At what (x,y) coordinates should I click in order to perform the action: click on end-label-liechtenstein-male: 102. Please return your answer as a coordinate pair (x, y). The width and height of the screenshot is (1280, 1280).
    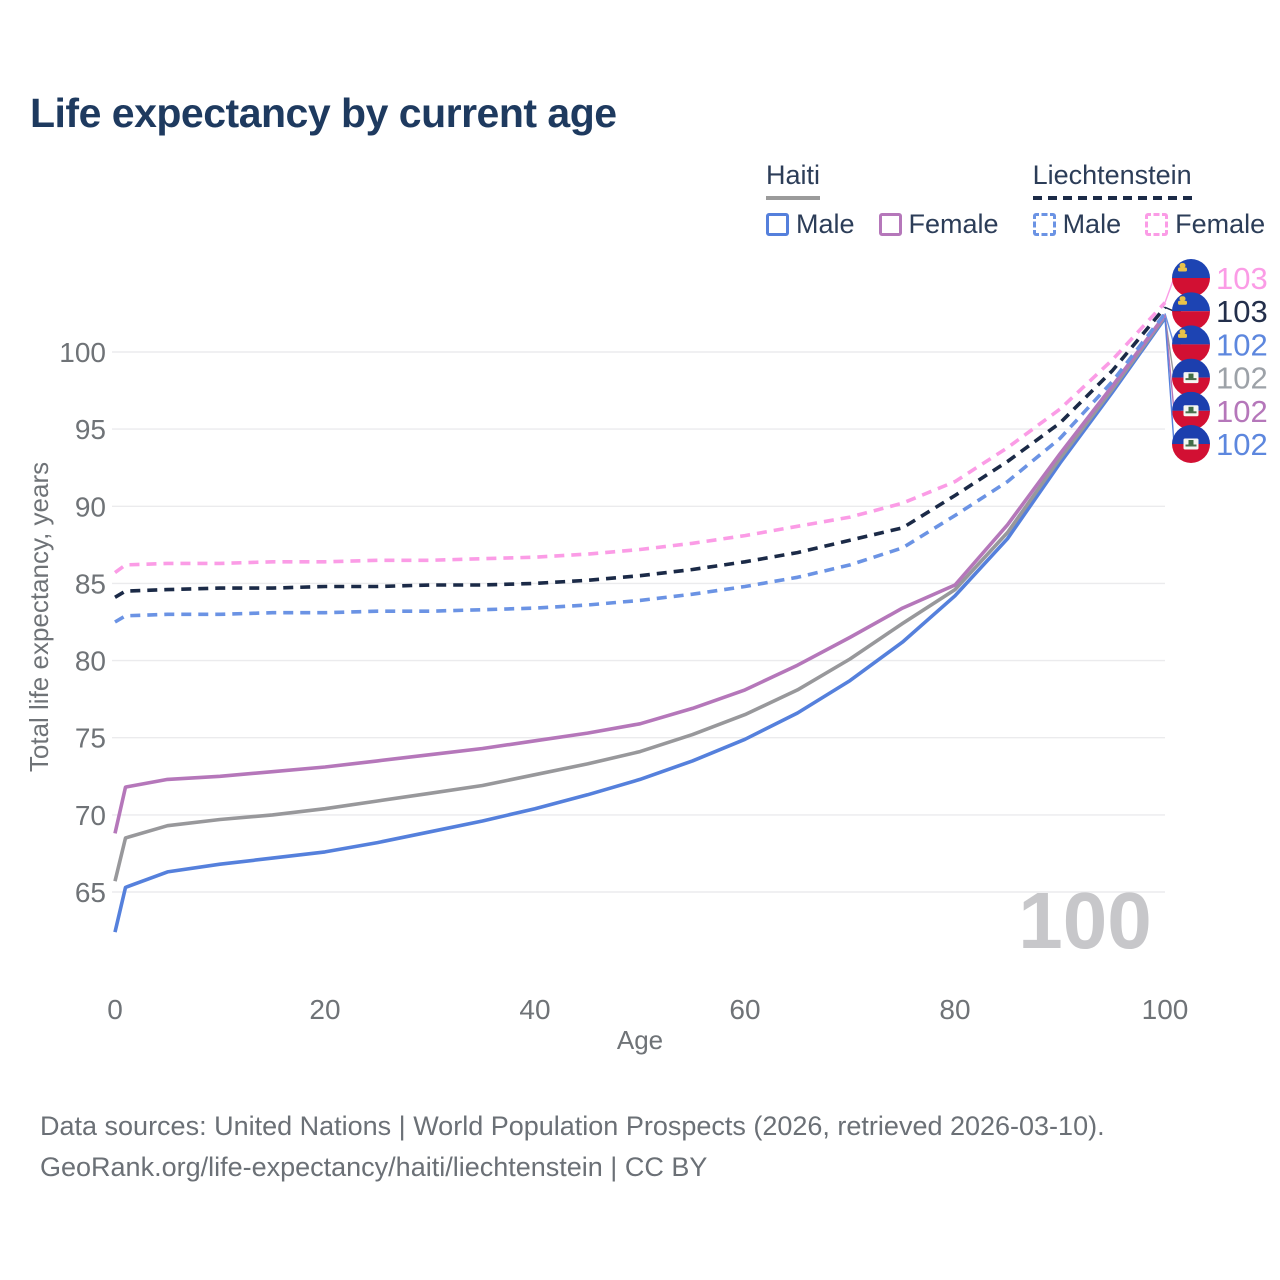
    Looking at the image, I should click on (1220, 344).